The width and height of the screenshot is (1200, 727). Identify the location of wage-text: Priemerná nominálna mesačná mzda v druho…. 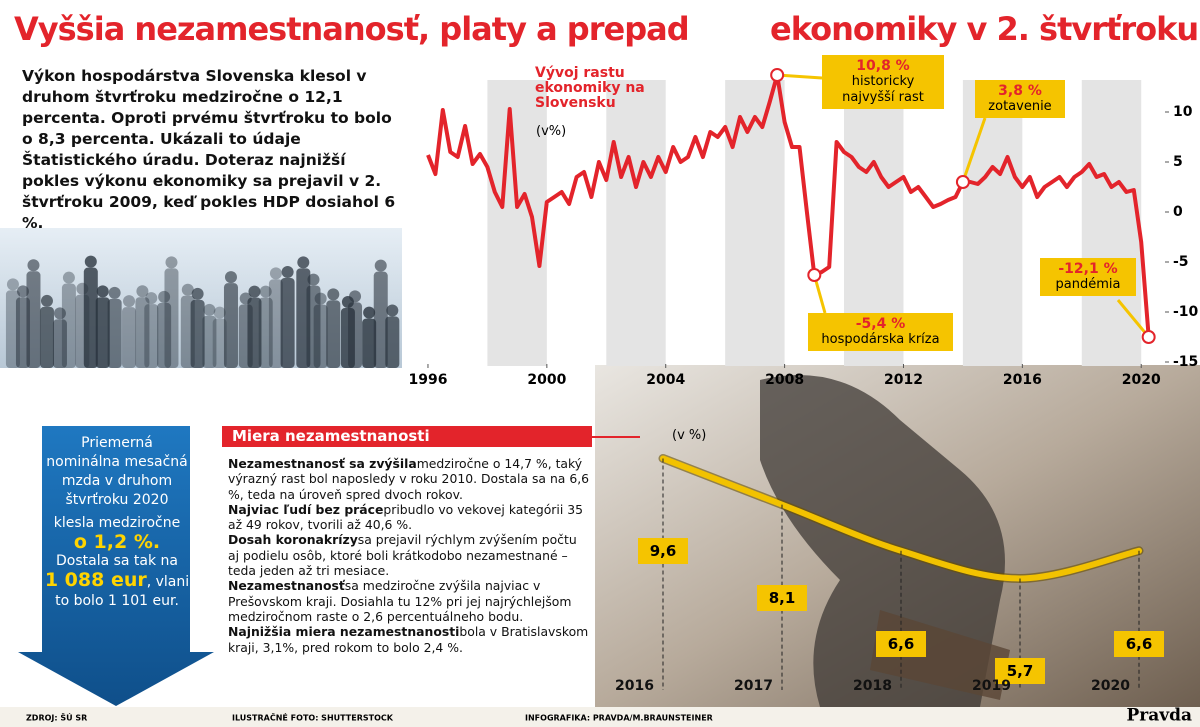
(117, 522).